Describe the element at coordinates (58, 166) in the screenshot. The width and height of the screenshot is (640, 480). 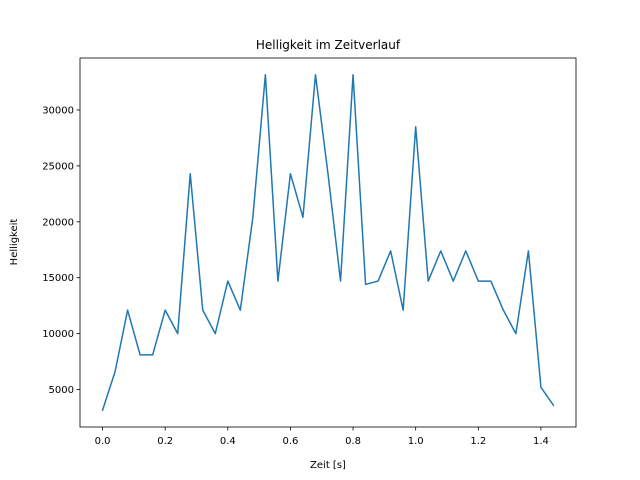
I see `y-tick-label: 25000` at that location.